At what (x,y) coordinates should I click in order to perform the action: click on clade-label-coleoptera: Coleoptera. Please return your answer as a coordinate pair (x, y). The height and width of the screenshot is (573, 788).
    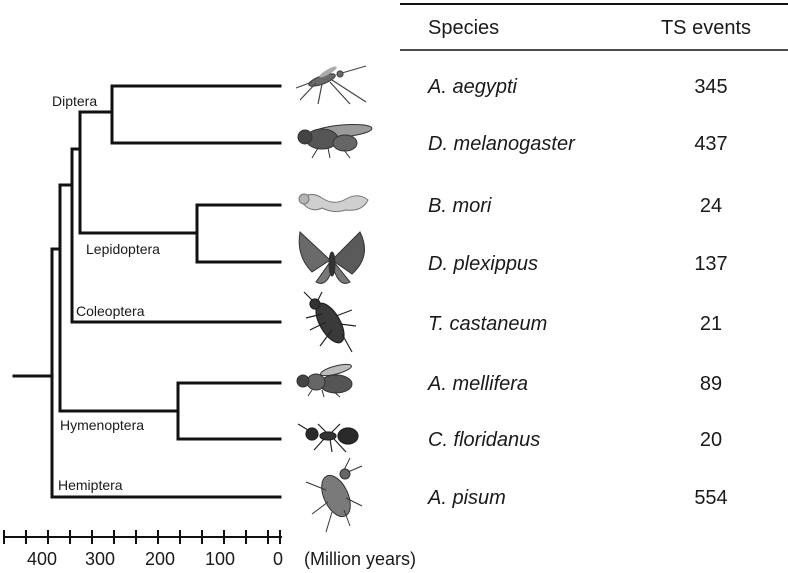
    Looking at the image, I should click on (110, 311).